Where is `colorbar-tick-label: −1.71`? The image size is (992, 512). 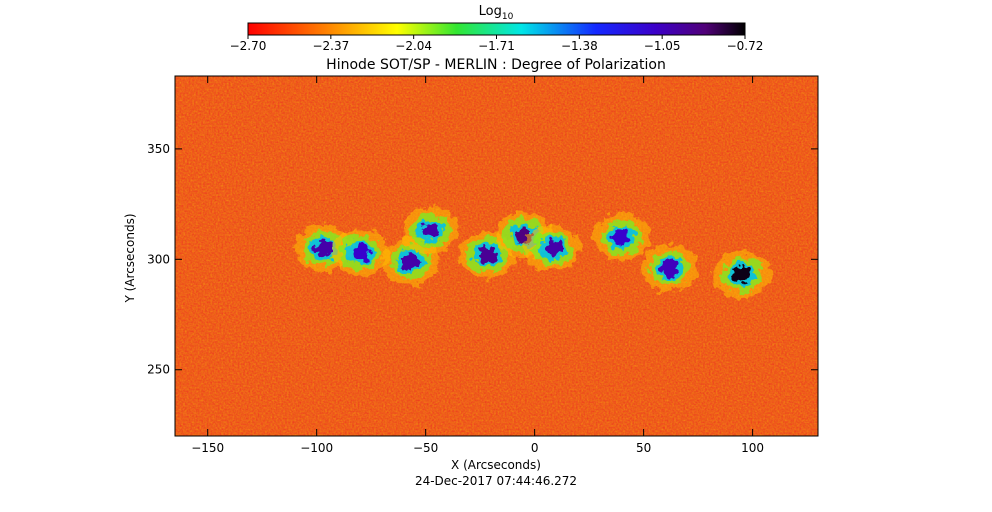 colorbar-tick-label: −1.71 is located at coordinates (496, 46).